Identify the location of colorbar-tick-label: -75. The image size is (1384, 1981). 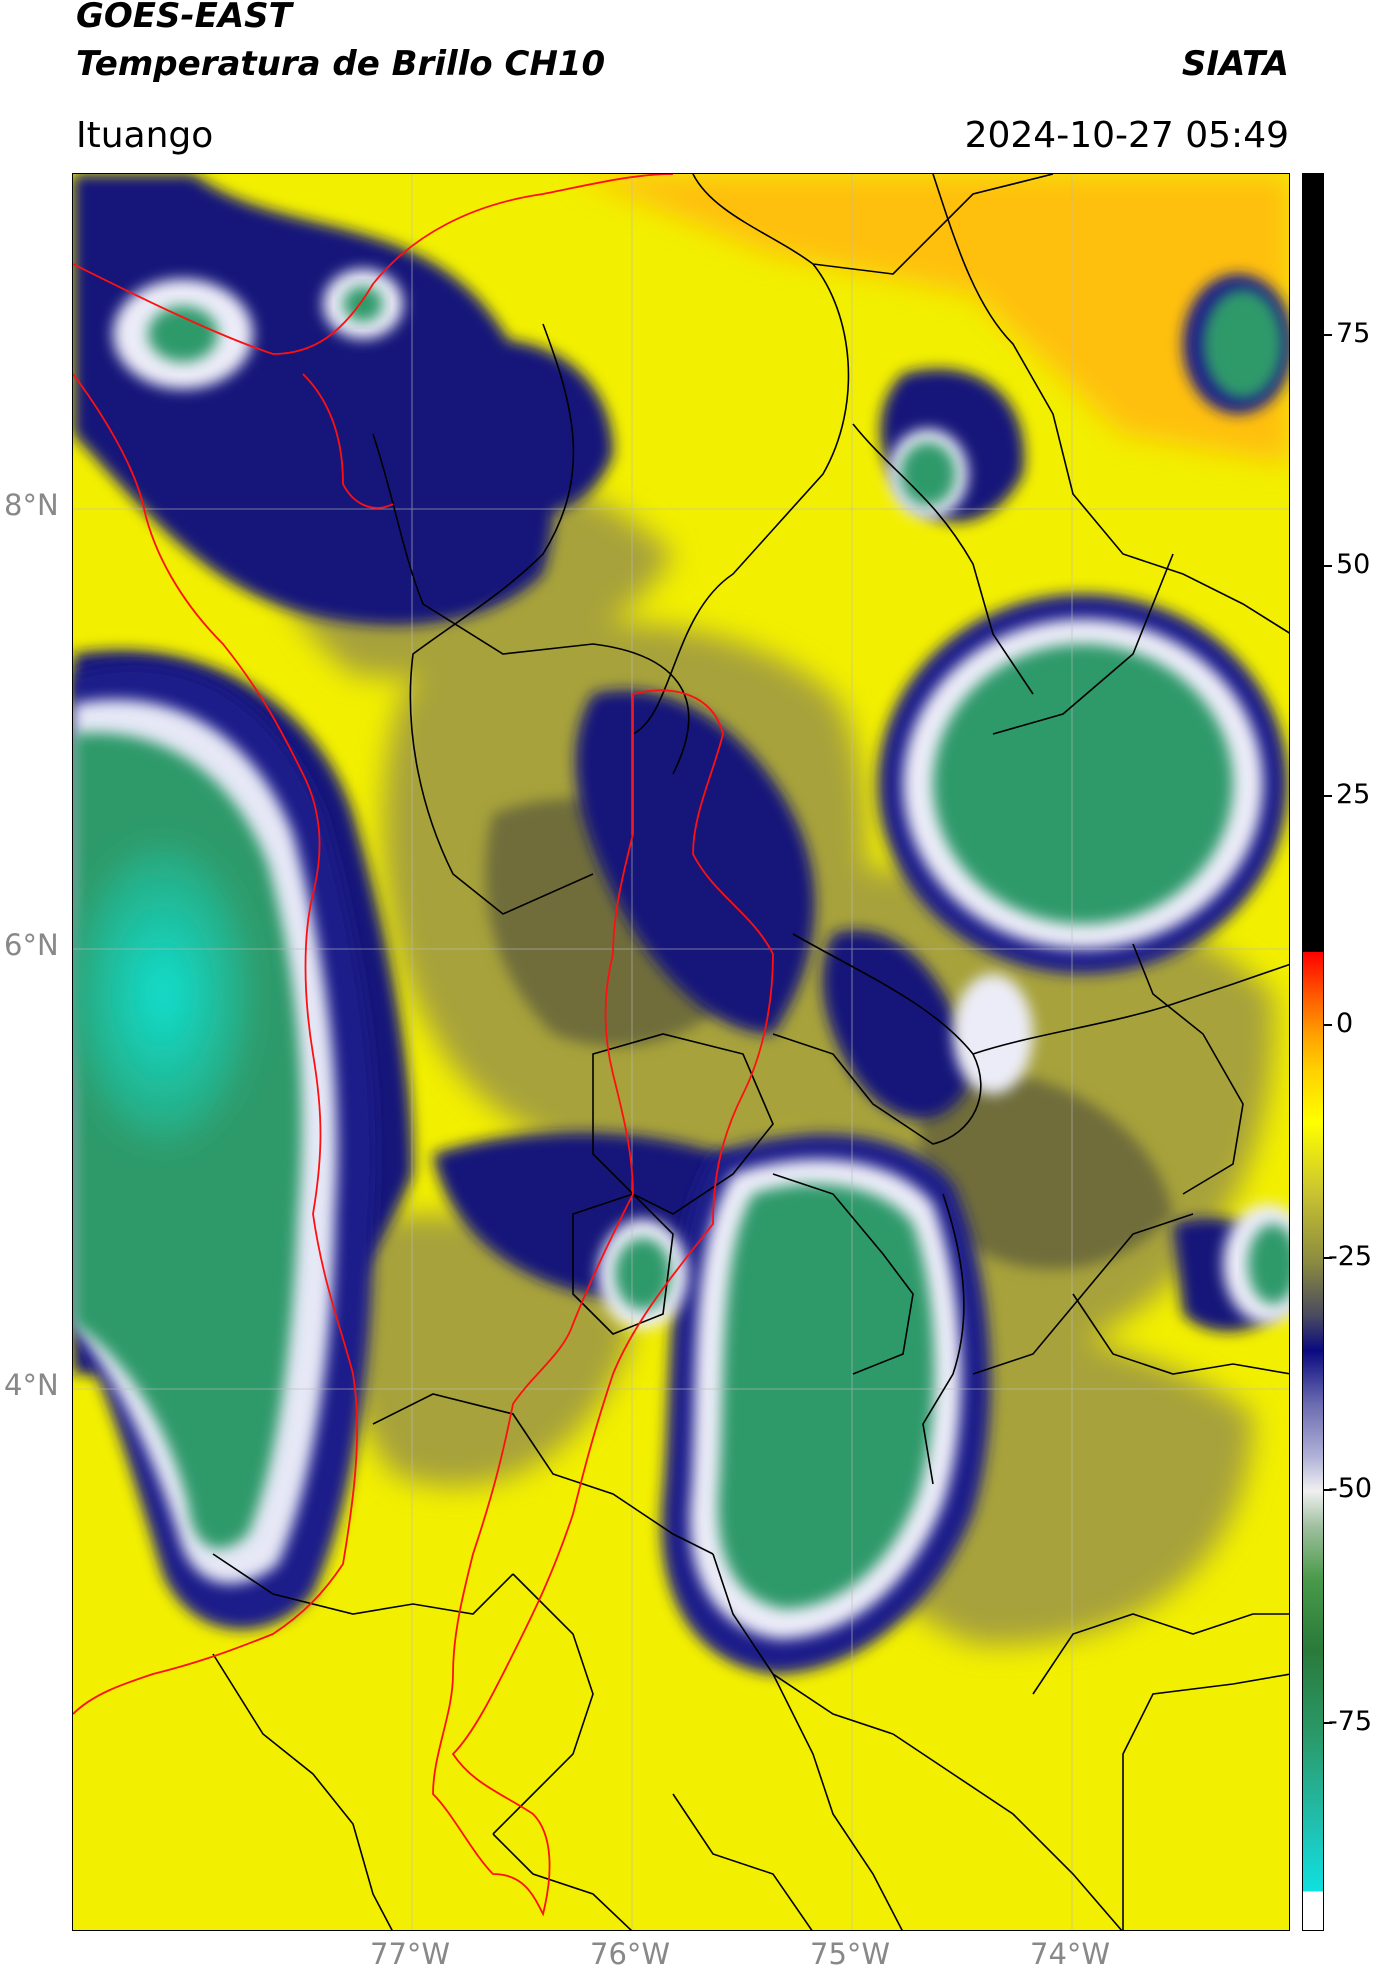
(1350, 1721).